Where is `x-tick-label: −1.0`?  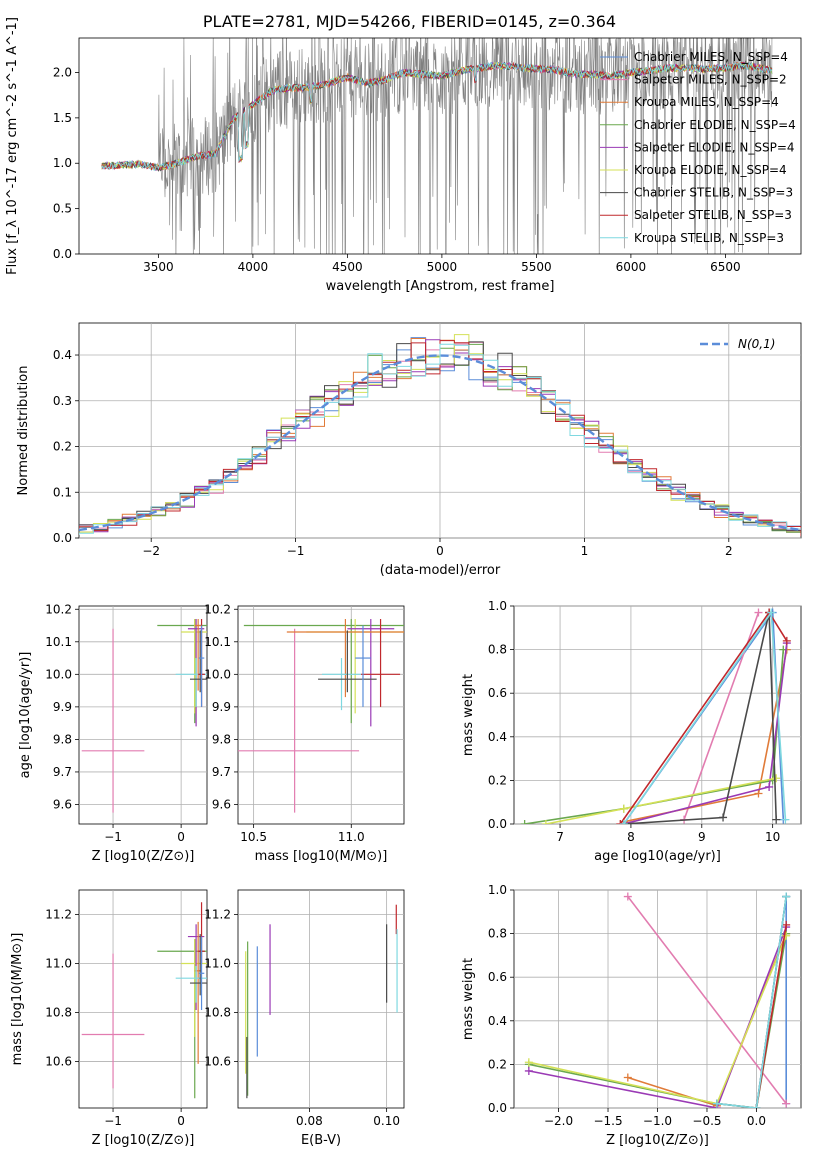
x-tick-label: −1.0 is located at coordinates (657, 1121).